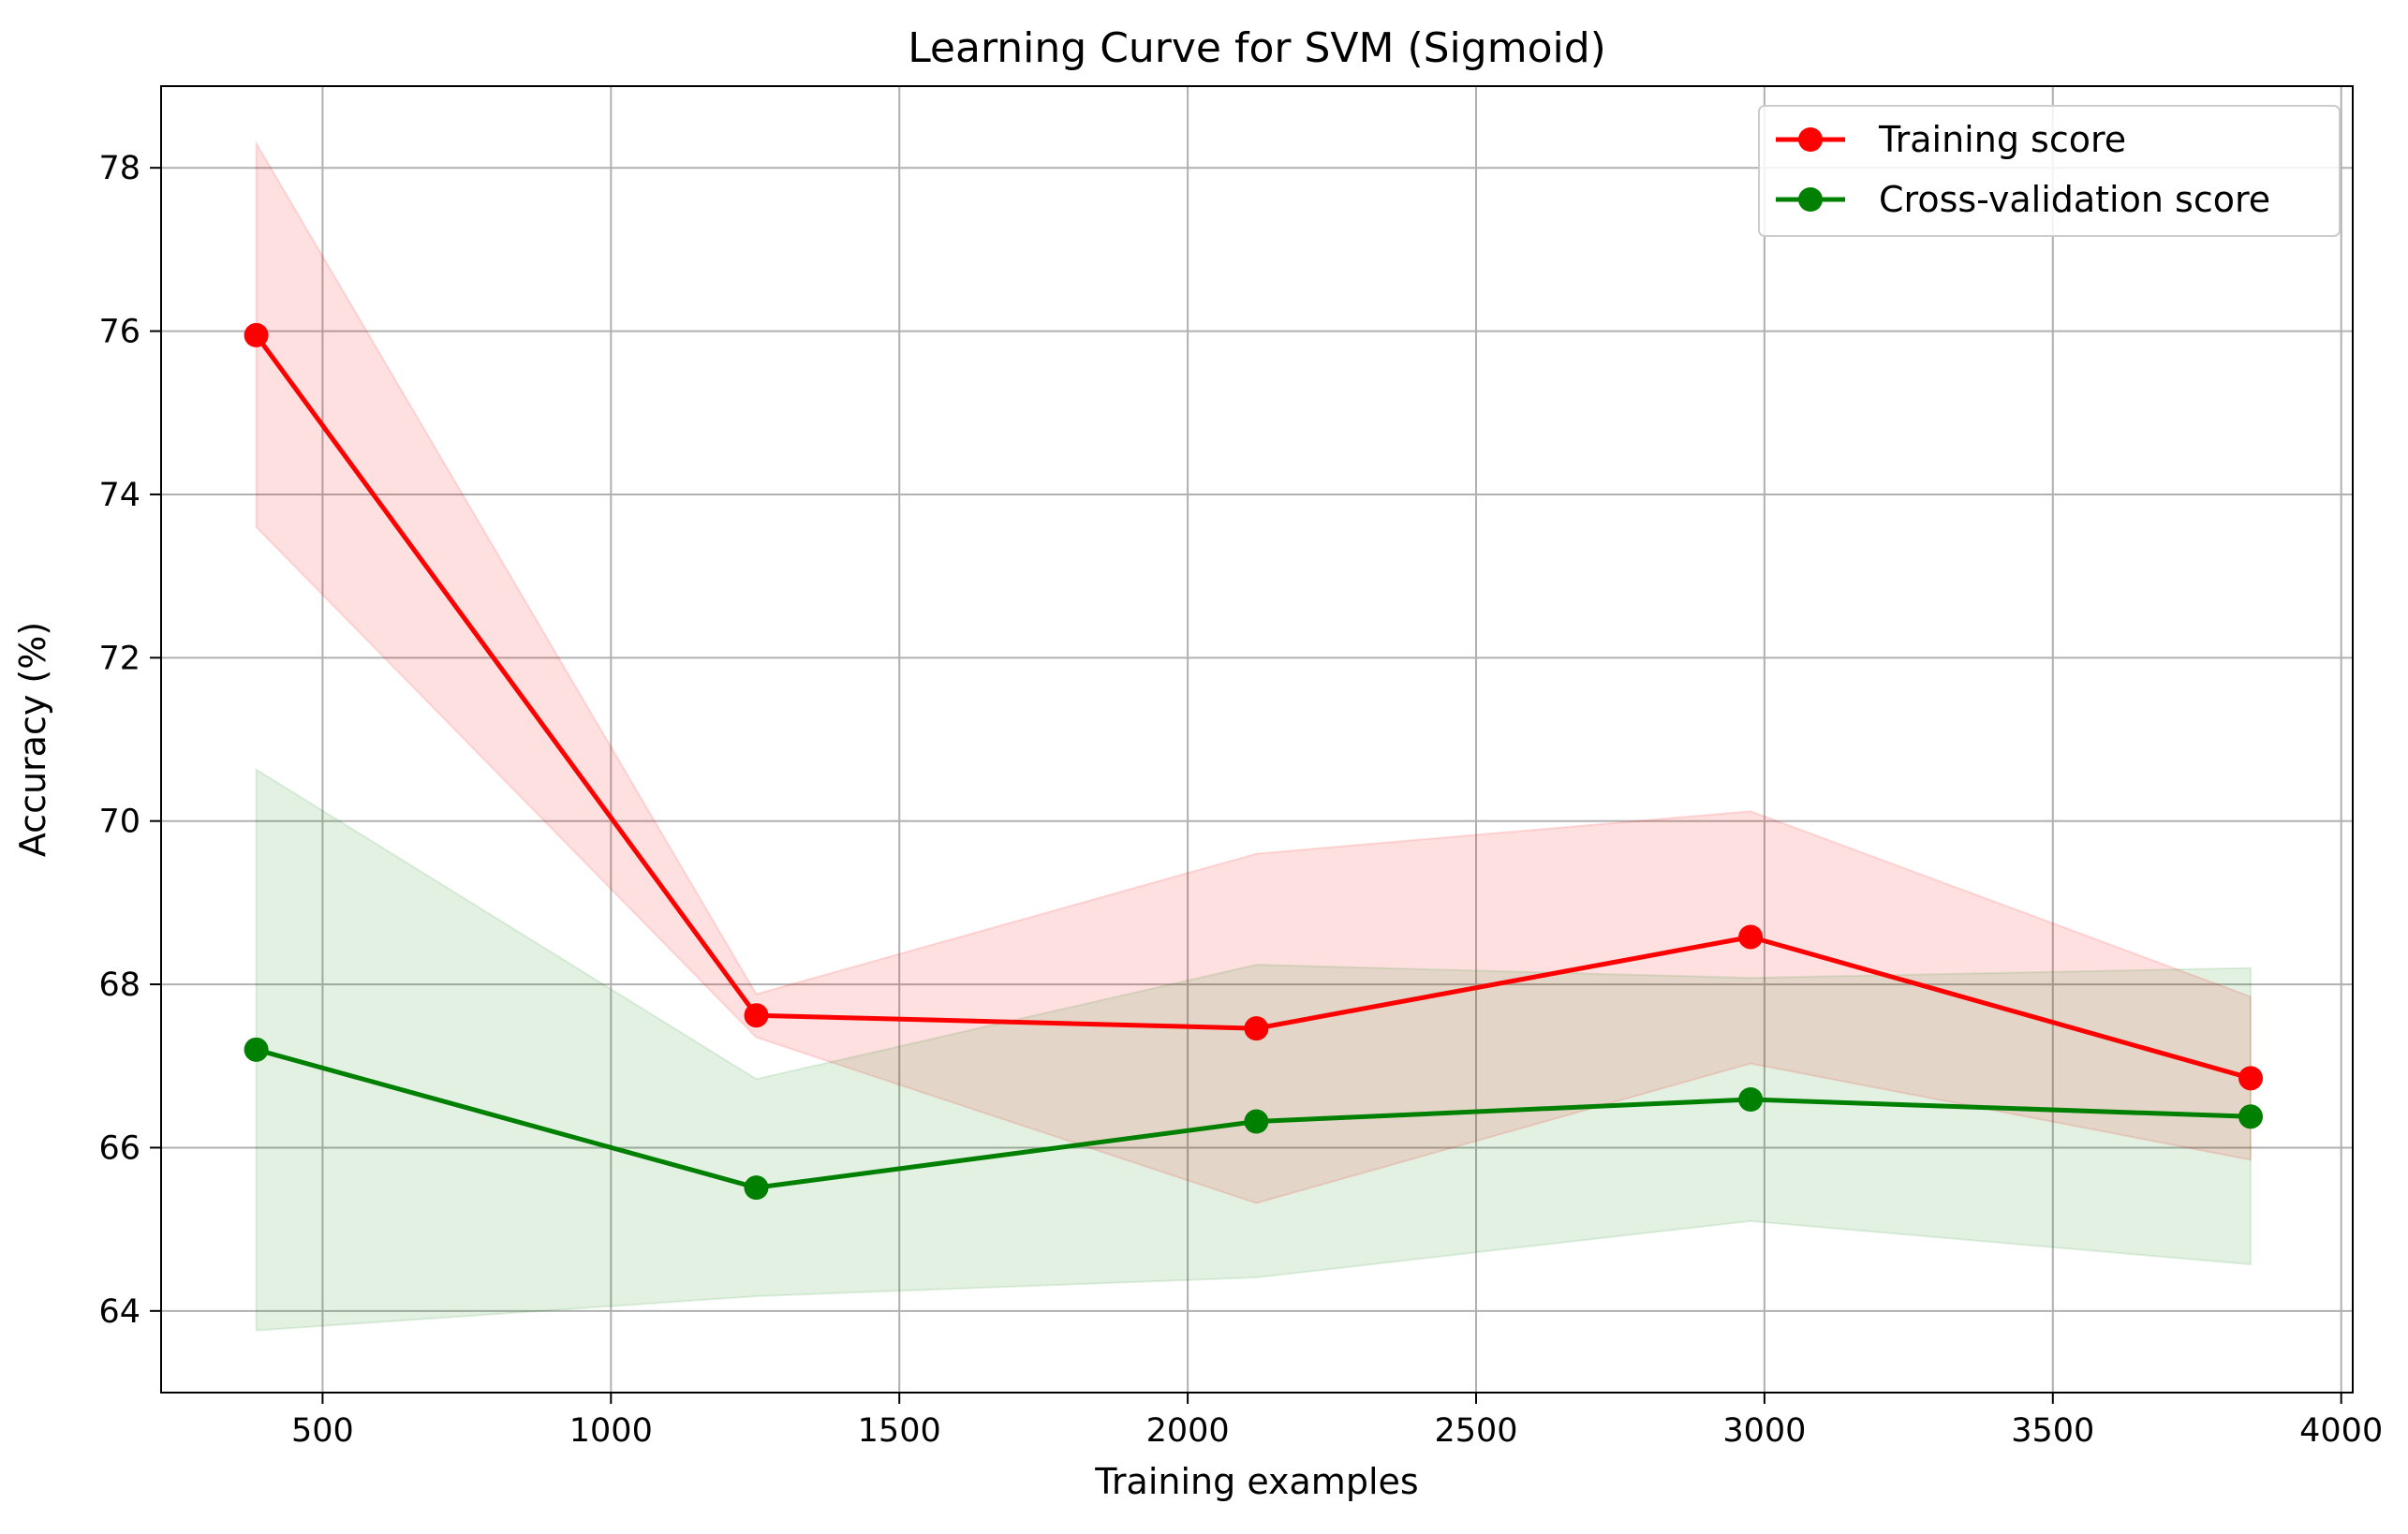  What do you see at coordinates (611, 1431) in the screenshot?
I see `x-tick-label: 1000` at bounding box center [611, 1431].